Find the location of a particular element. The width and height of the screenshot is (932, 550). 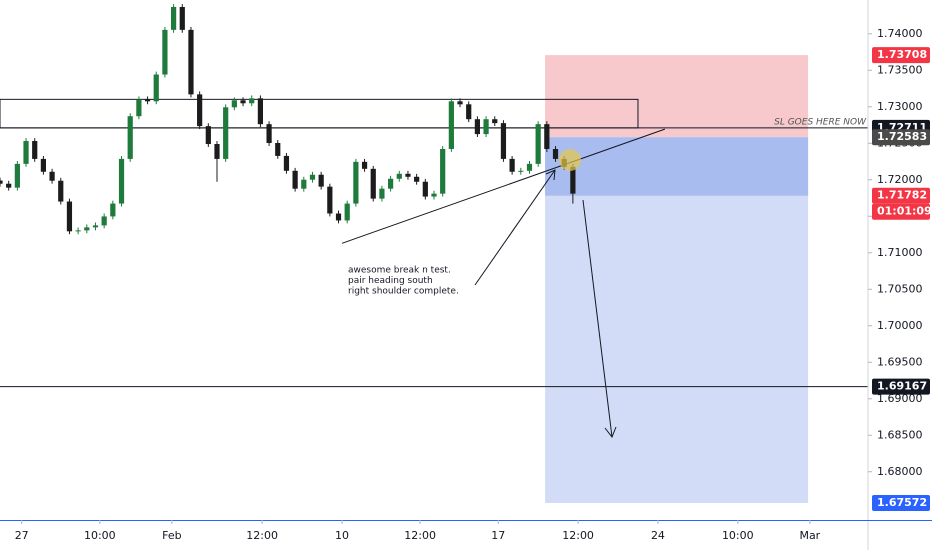

trendline is located at coordinates (503, 186).